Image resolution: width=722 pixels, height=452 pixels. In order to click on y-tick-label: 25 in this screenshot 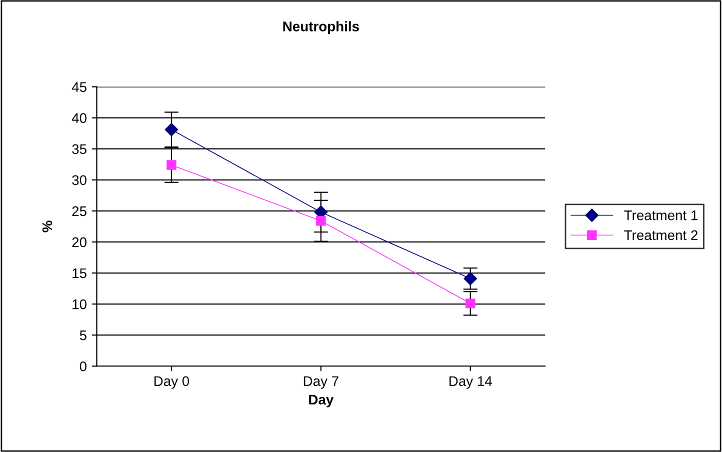, I will do `click(79, 211)`.